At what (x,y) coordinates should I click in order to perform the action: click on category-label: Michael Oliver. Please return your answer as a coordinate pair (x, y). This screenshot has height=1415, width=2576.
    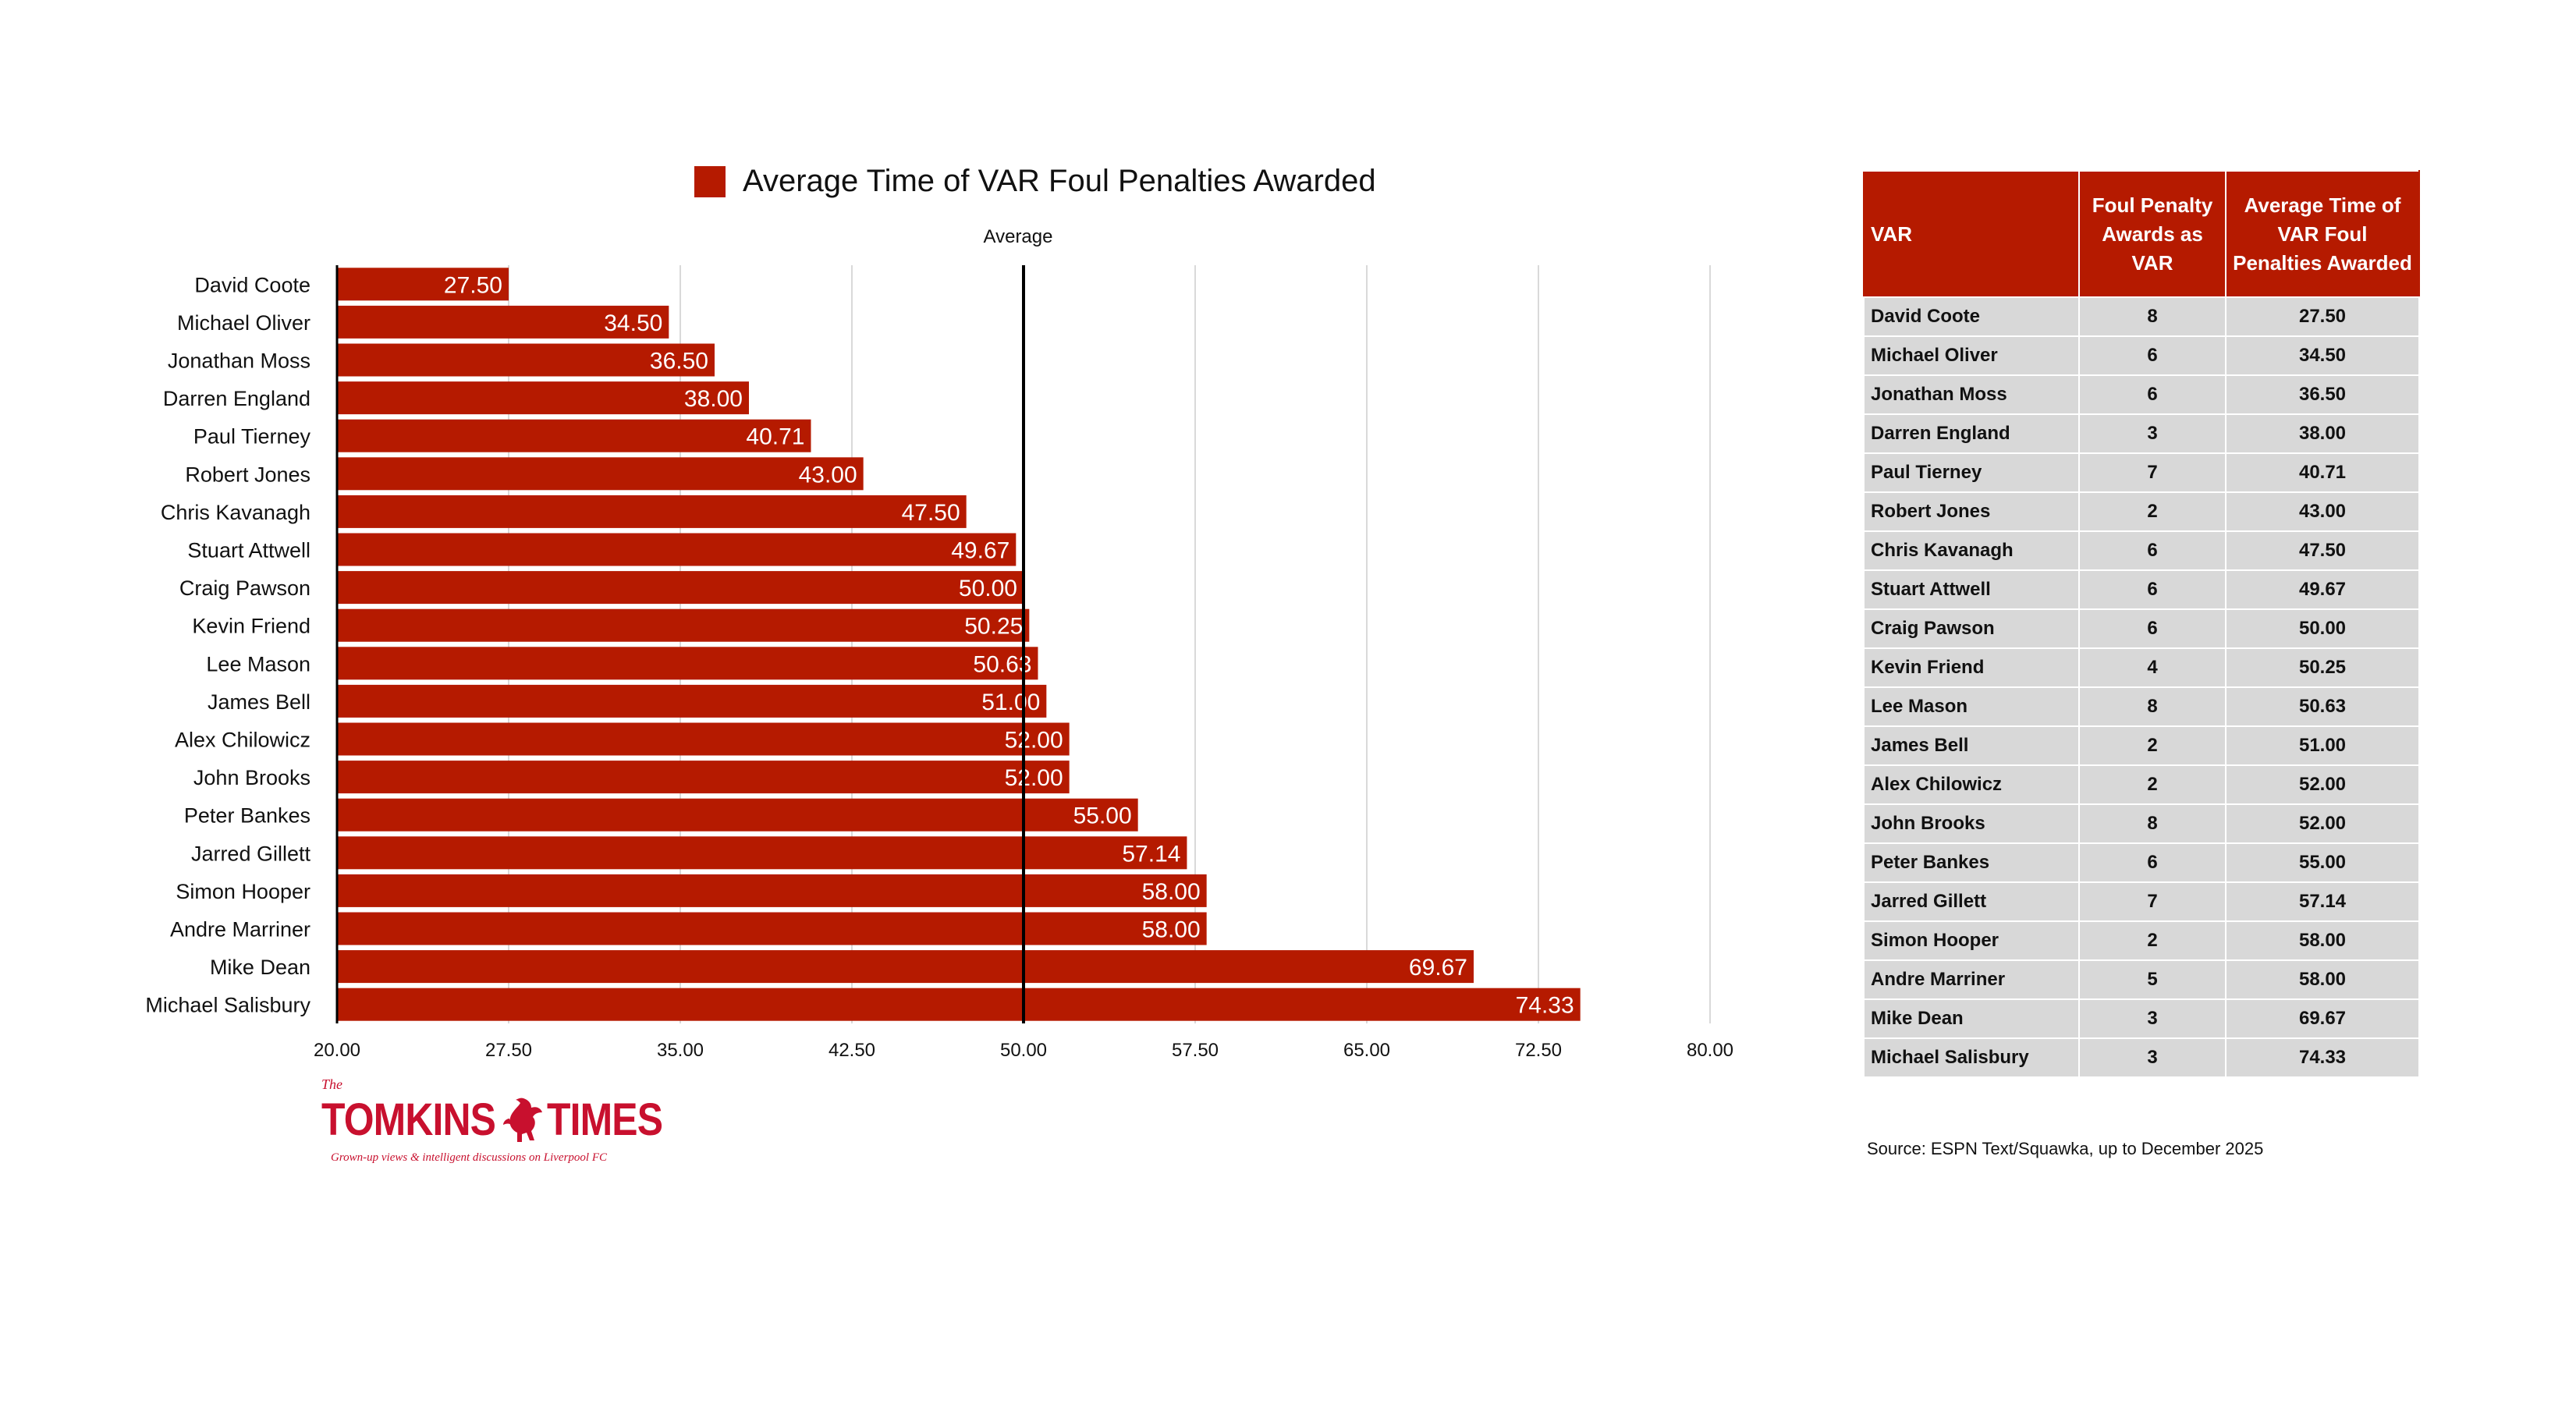
    Looking at the image, I should click on (243, 323).